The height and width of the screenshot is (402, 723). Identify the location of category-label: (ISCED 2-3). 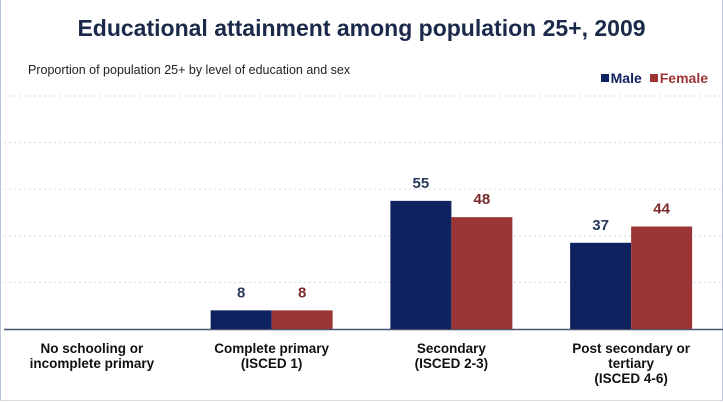
(452, 363).